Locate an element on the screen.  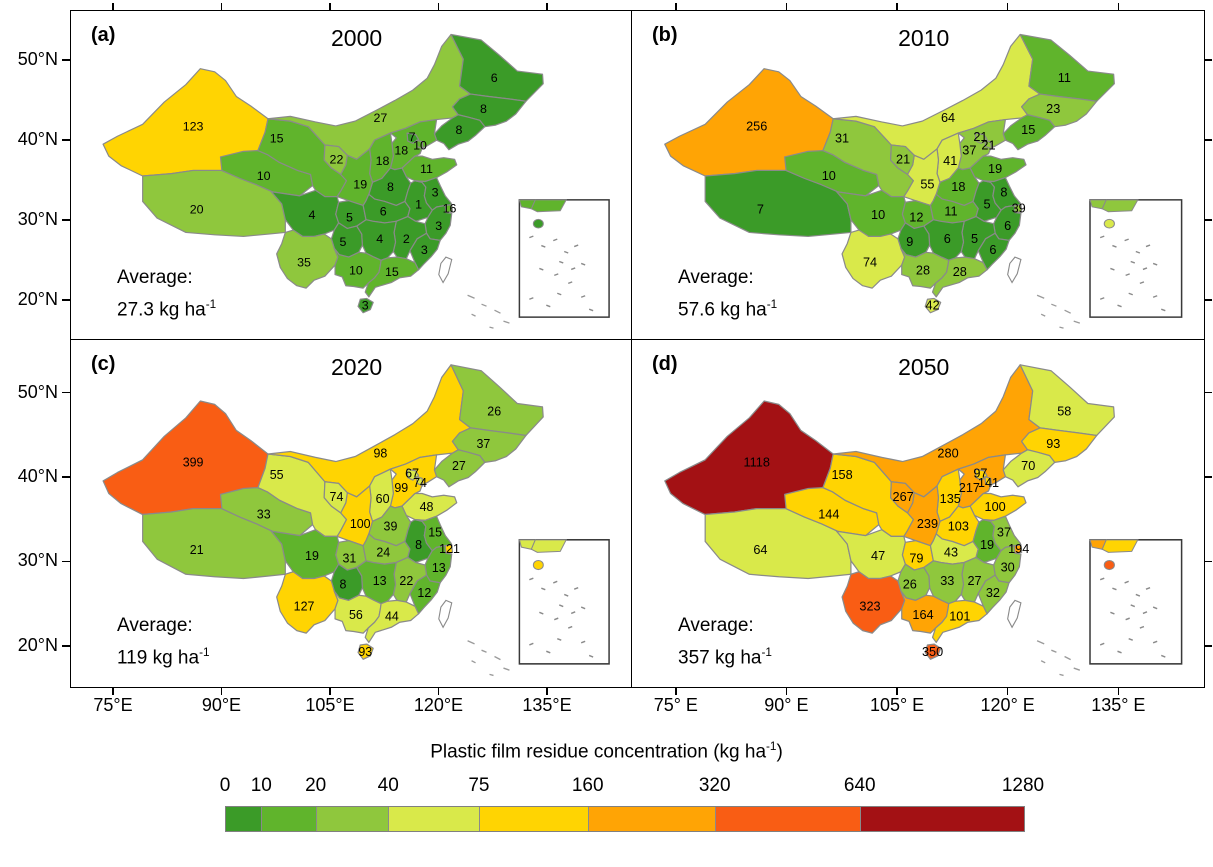
average-value: 57.6 kg ha is located at coordinates (722, 309).